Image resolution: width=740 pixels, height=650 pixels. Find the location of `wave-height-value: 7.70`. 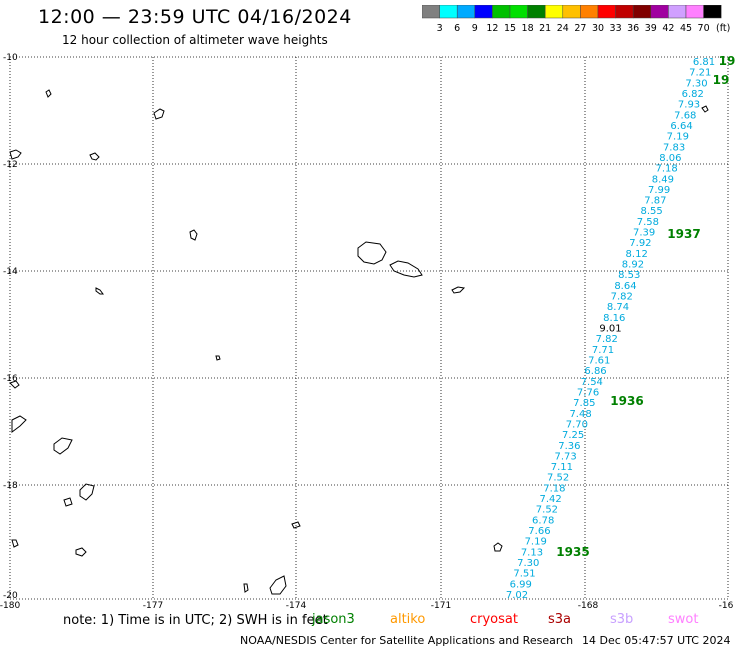

wave-height-value: 7.70 is located at coordinates (577, 424).